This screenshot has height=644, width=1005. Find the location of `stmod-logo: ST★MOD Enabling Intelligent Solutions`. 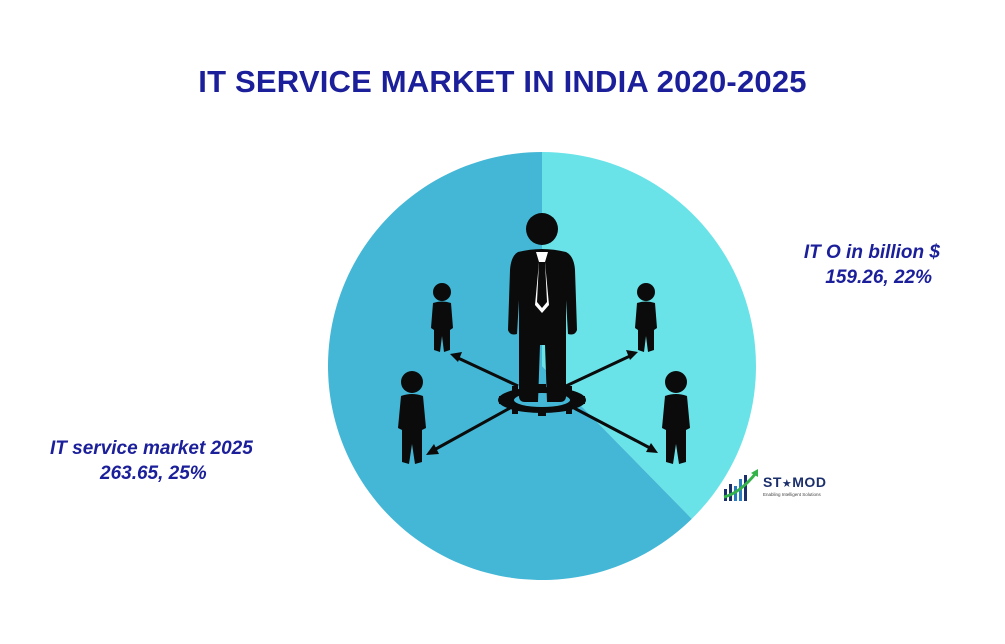

stmod-logo: ST★MOD Enabling Intelligent Solutions is located at coordinates (777, 485).